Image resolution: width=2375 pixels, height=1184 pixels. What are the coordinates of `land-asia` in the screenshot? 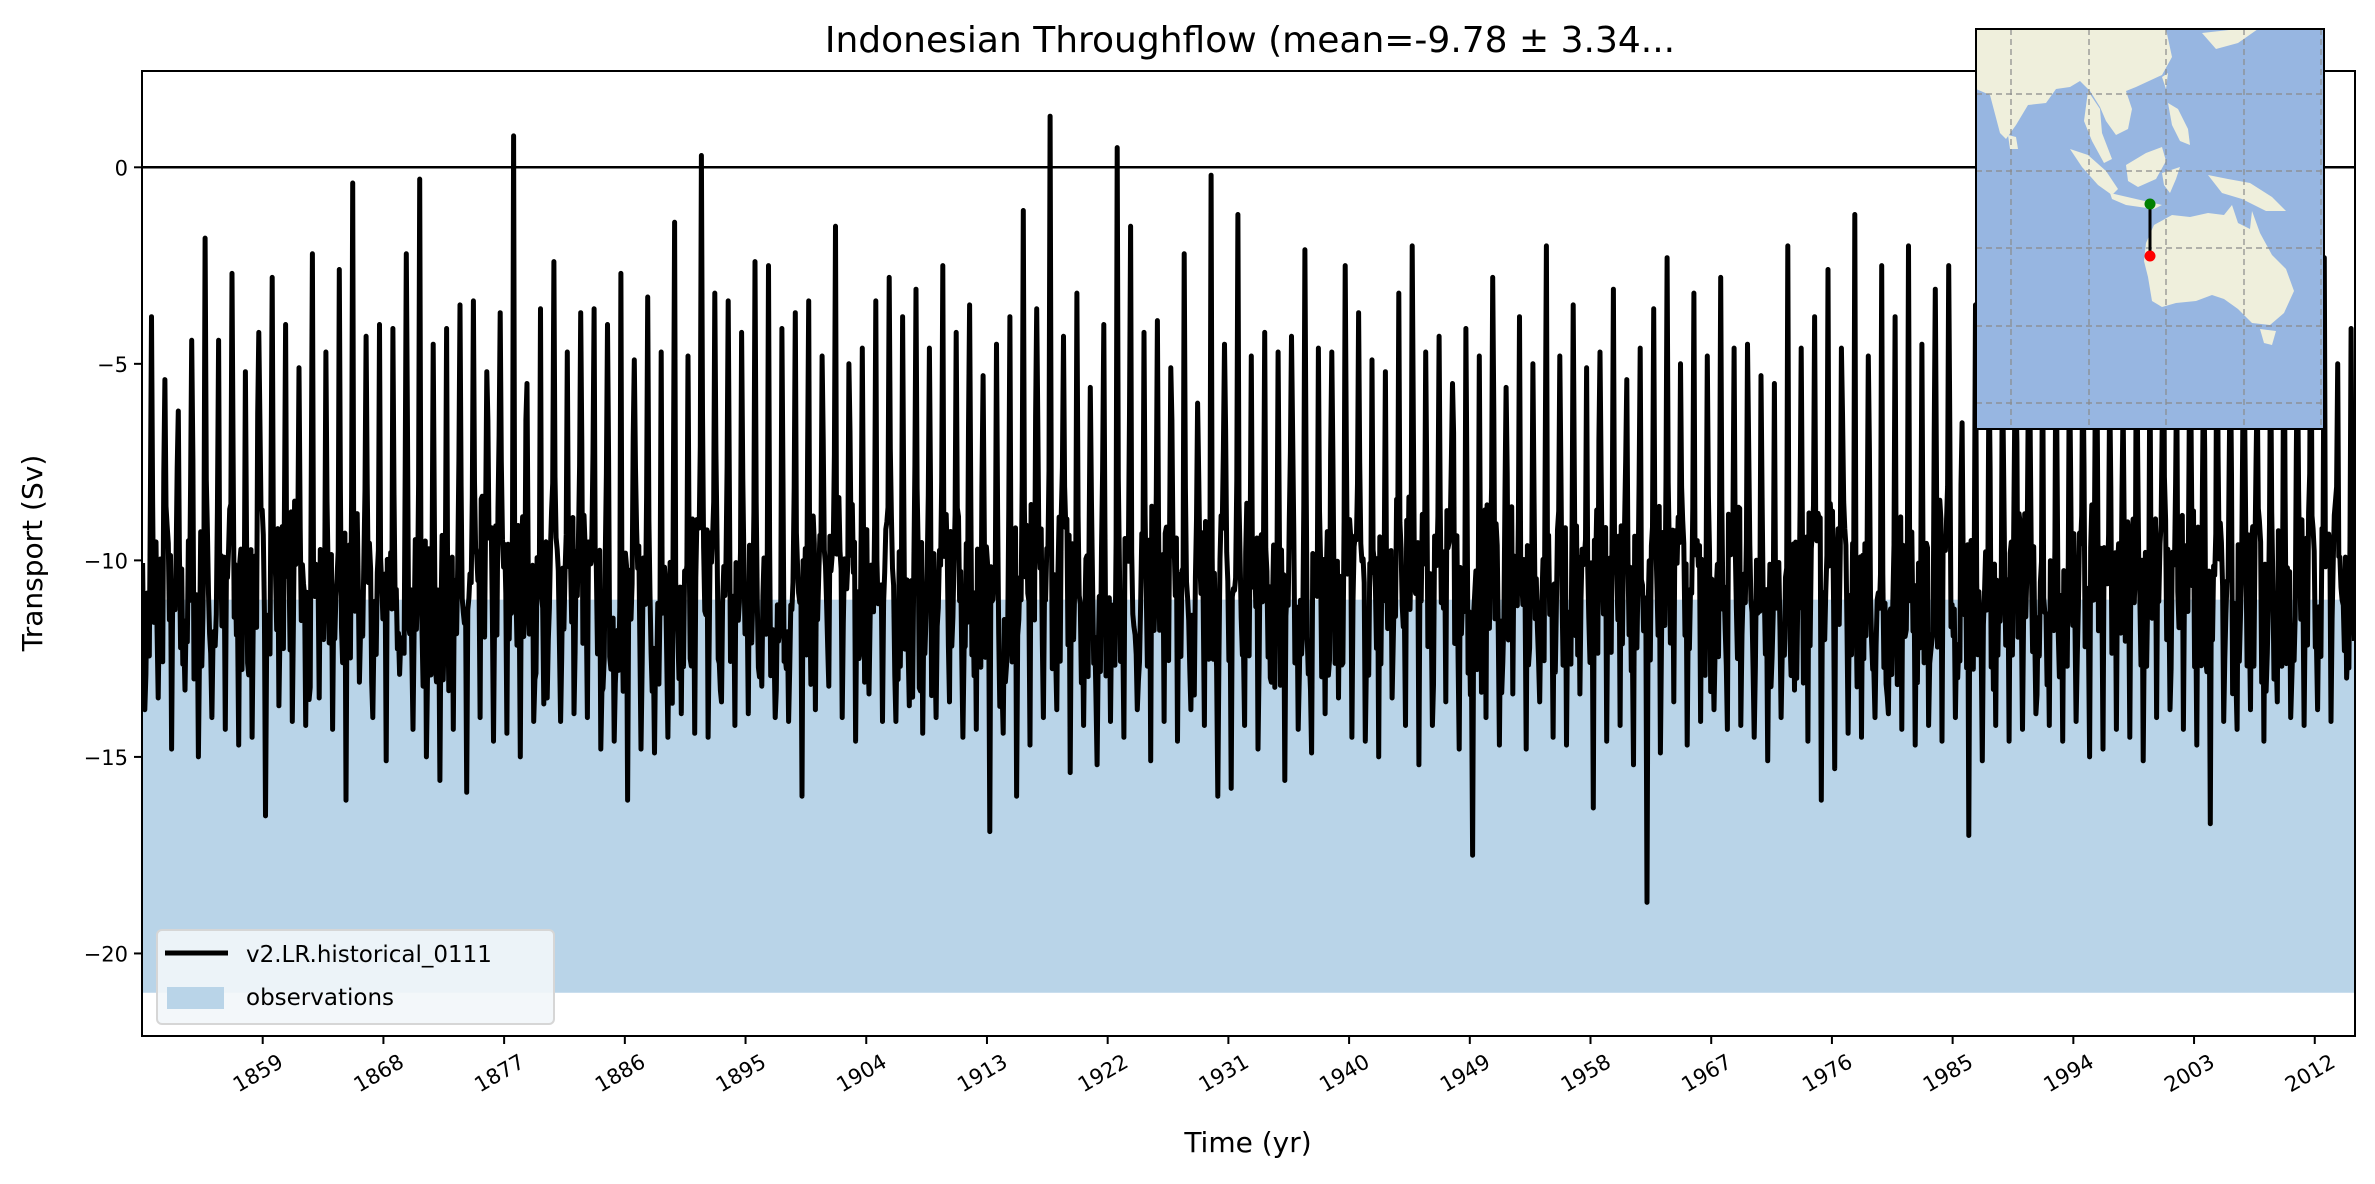 It's located at (2074, 84).